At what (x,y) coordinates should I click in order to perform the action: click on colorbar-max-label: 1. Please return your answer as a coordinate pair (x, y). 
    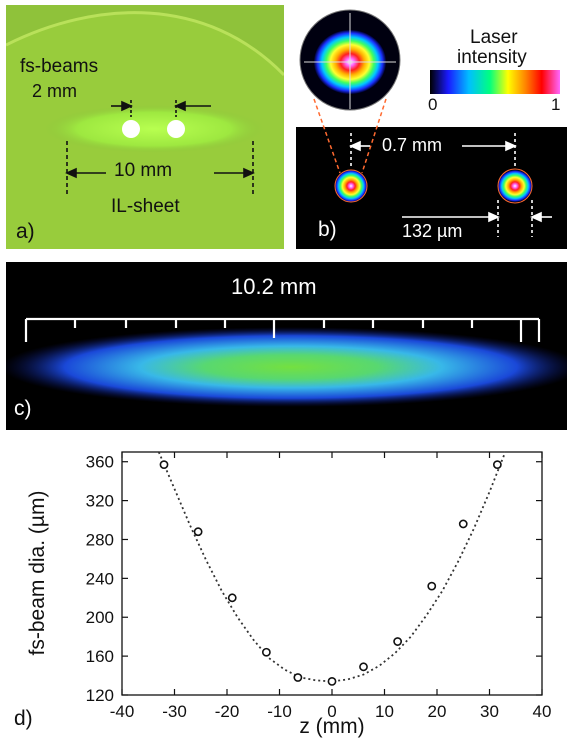
    Looking at the image, I should click on (556, 104).